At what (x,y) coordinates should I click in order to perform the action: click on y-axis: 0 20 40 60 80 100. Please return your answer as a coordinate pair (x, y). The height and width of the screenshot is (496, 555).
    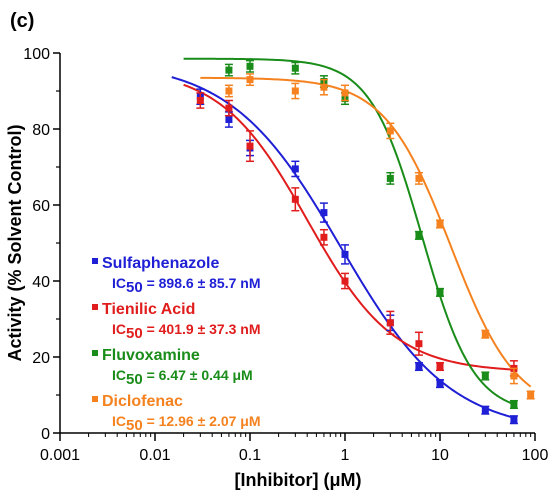
    Looking at the image, I should click on (42, 244).